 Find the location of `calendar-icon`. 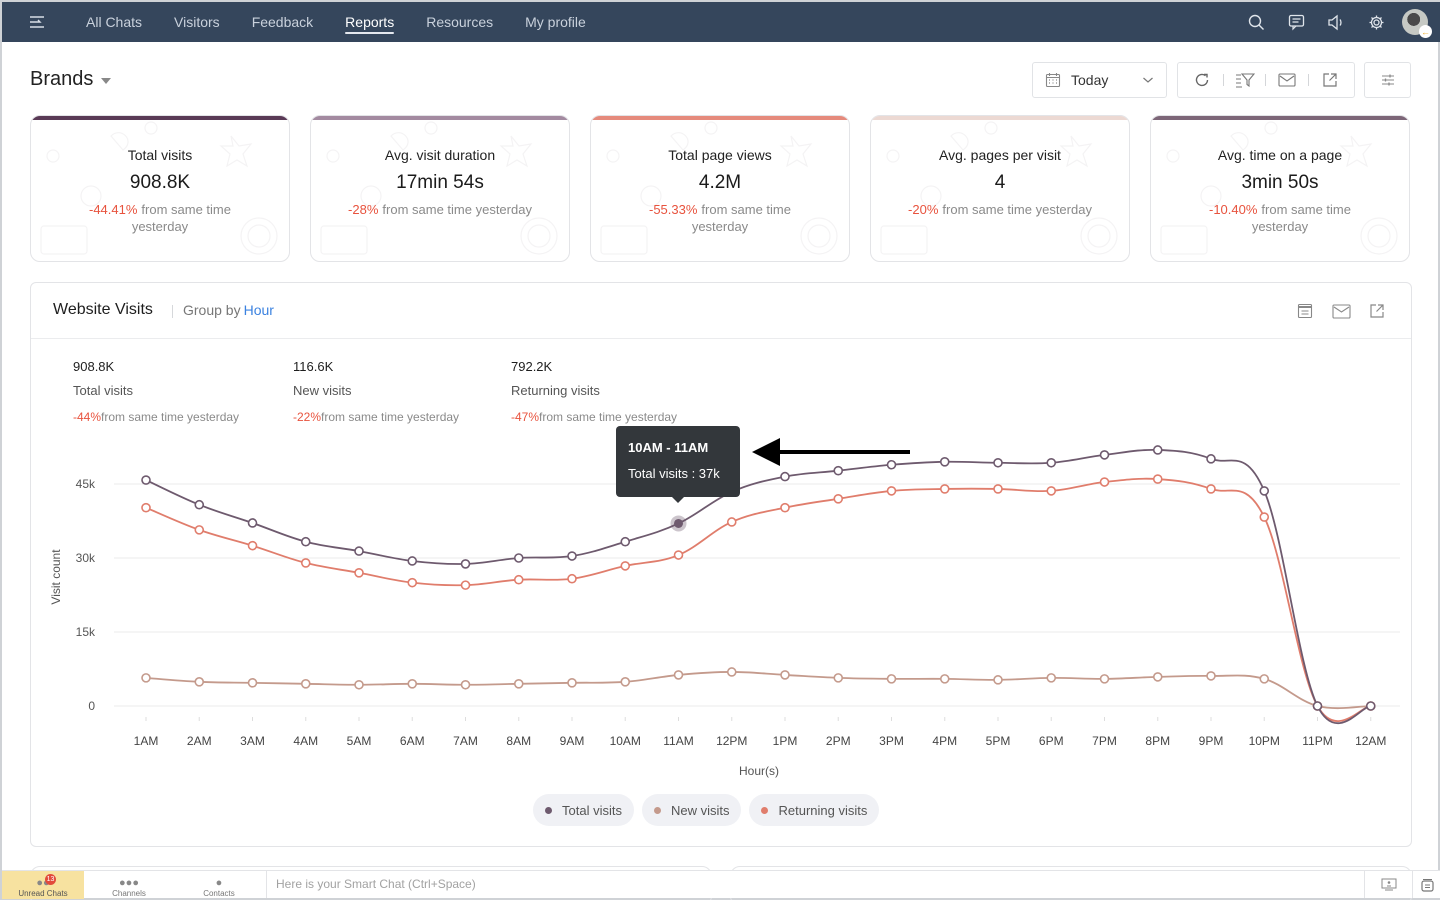

calendar-icon is located at coordinates (1053, 80).